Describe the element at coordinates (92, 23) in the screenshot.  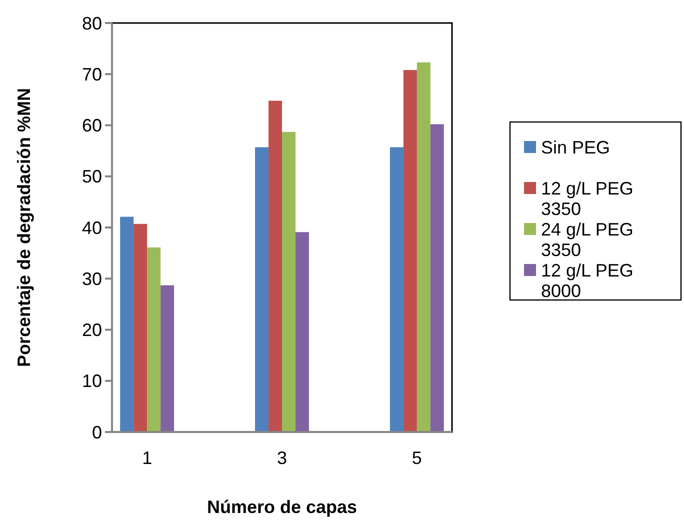
I see `y-tick-label: 80` at that location.